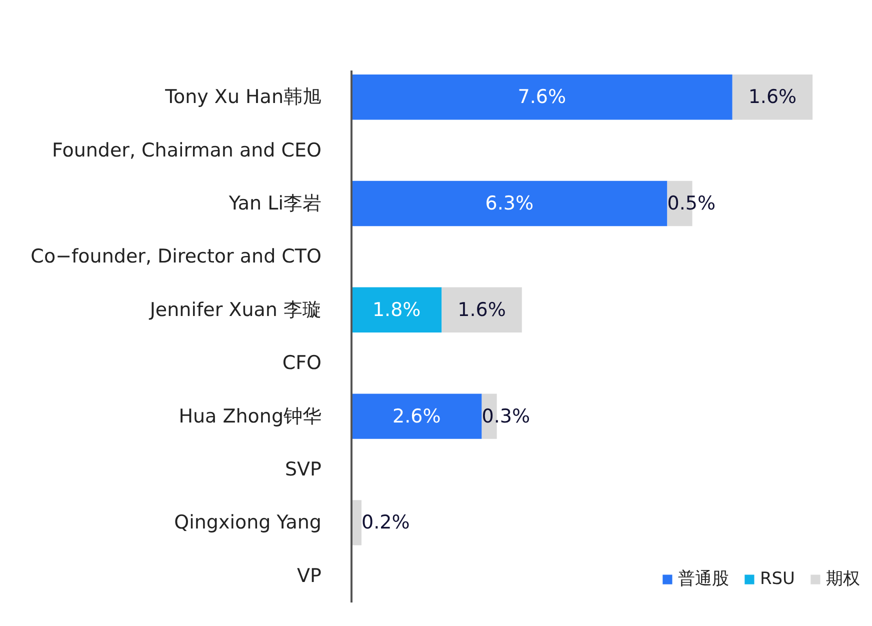  Describe the element at coordinates (248, 523) in the screenshot. I see `y-tick-label: Qingxiong Yang` at that location.